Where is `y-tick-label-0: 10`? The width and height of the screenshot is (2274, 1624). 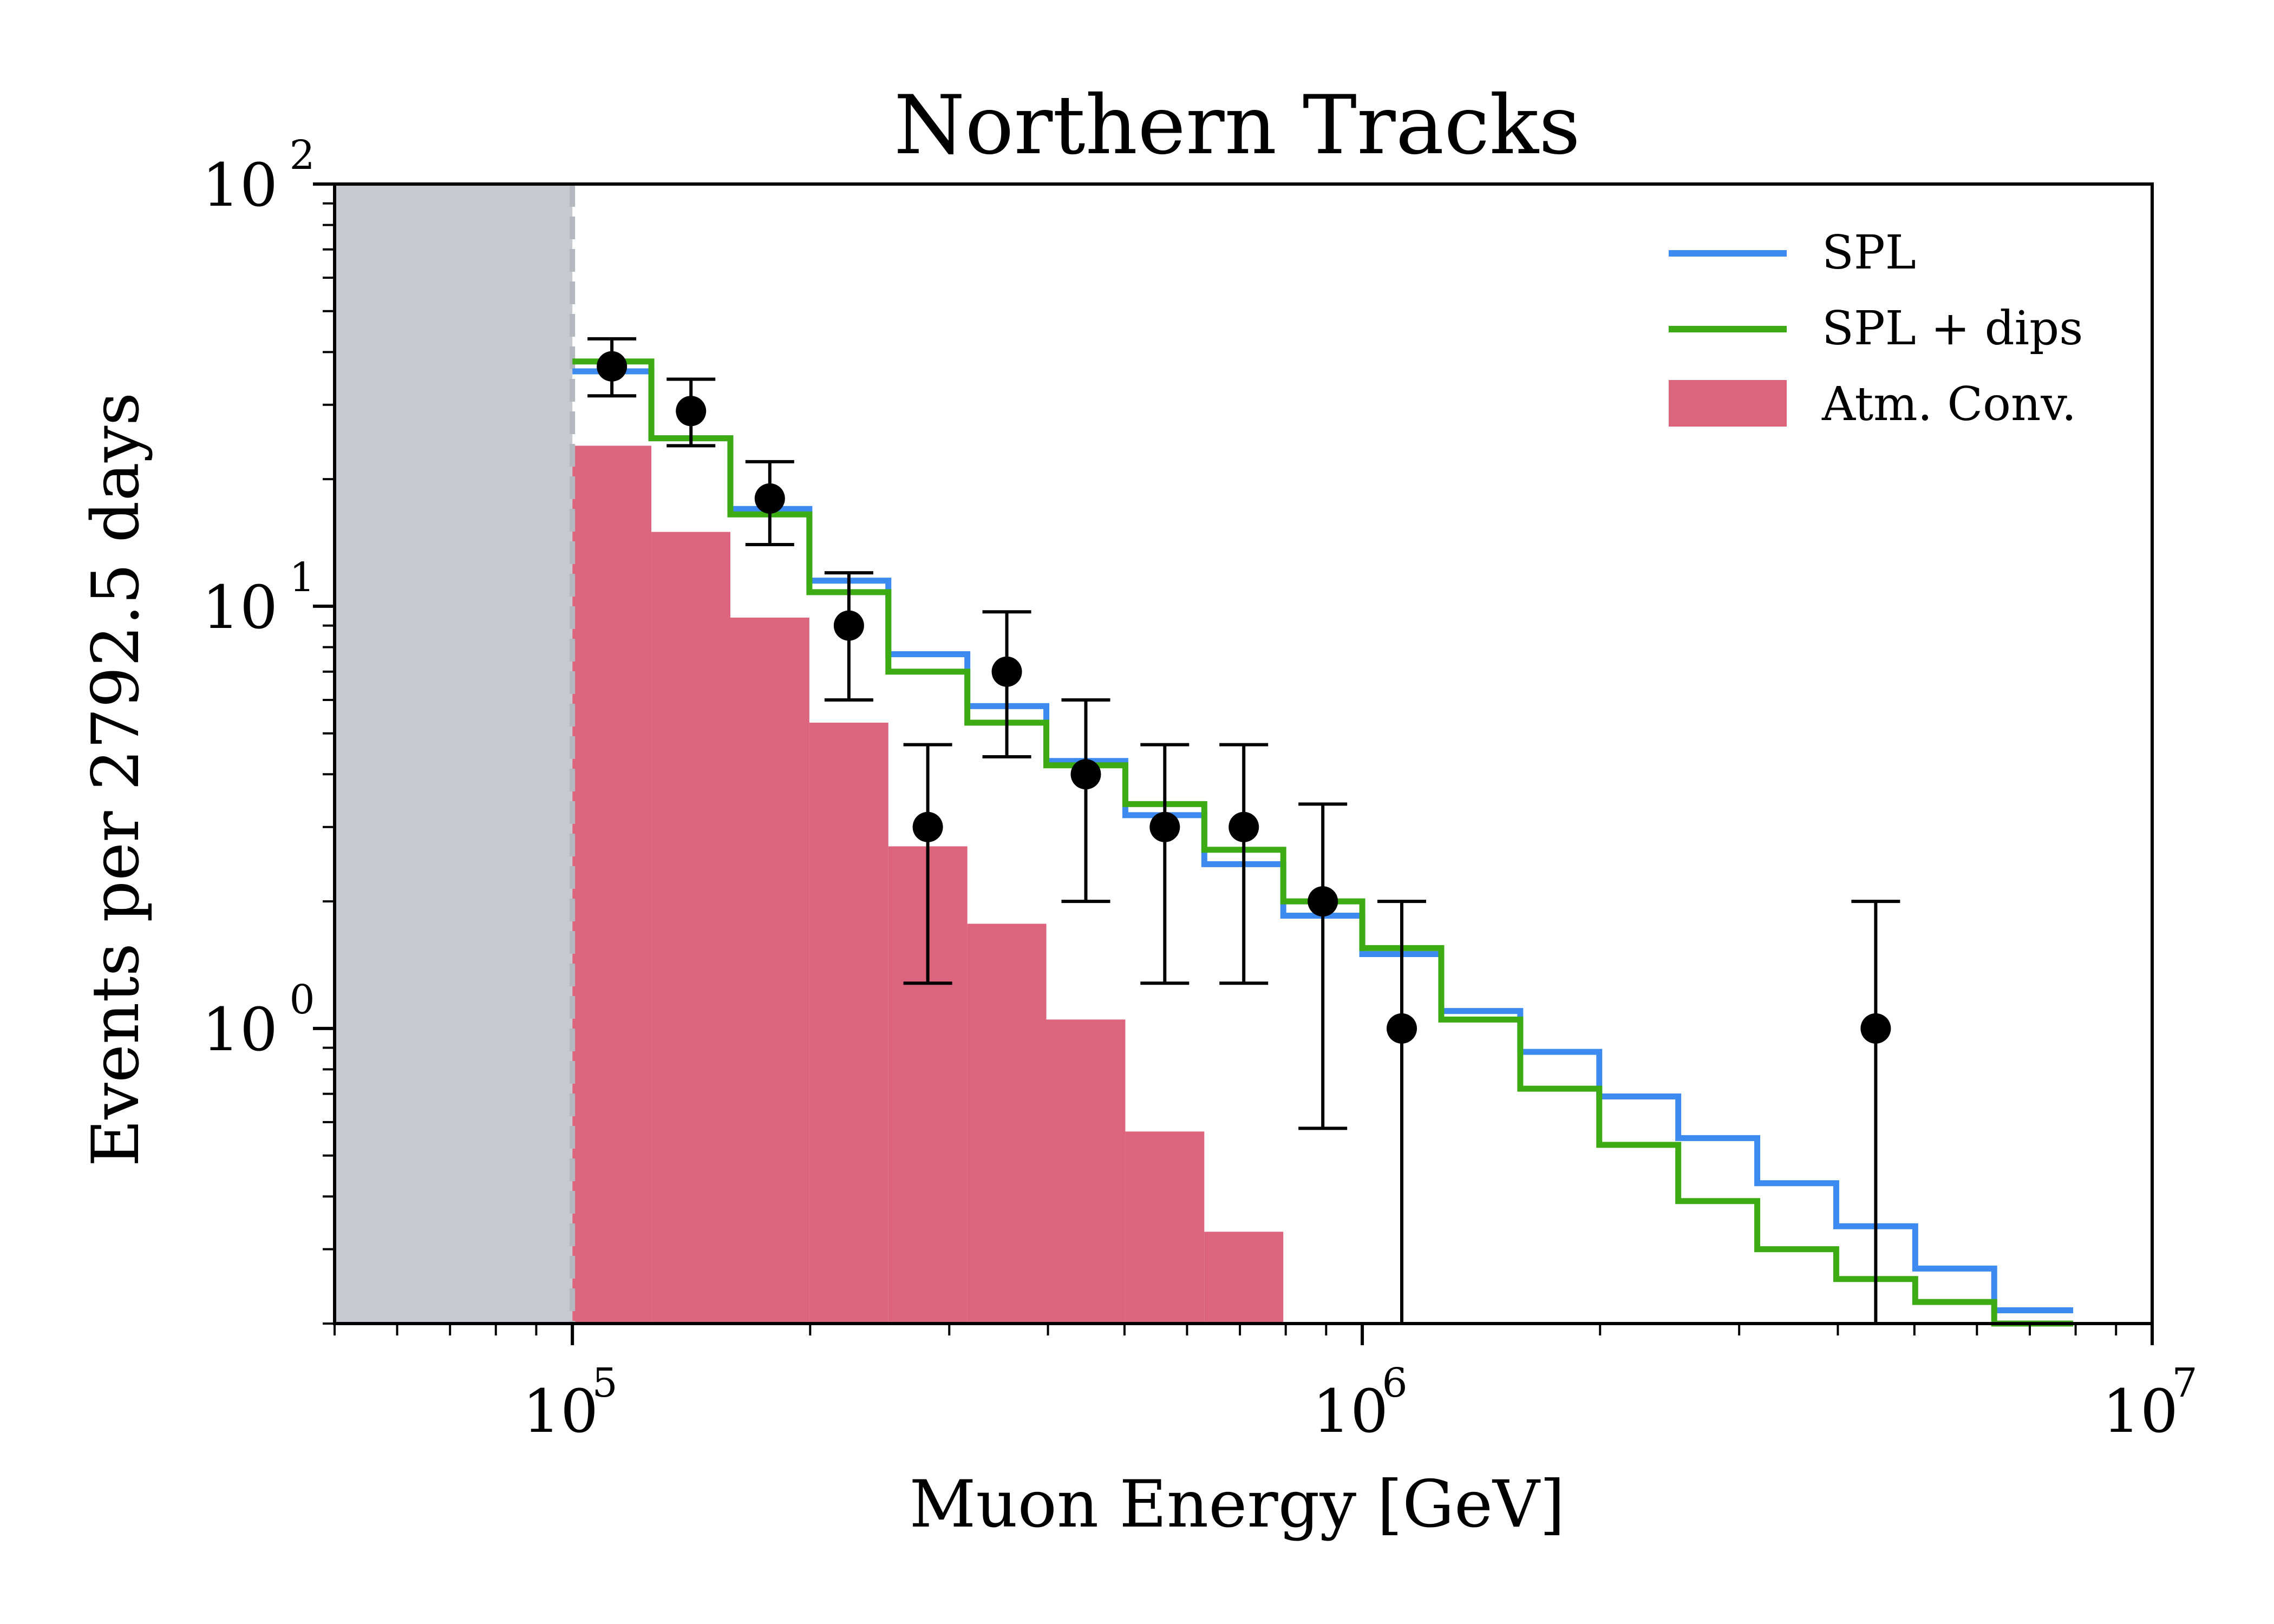
y-tick-label-0: 10 is located at coordinates (240, 1029).